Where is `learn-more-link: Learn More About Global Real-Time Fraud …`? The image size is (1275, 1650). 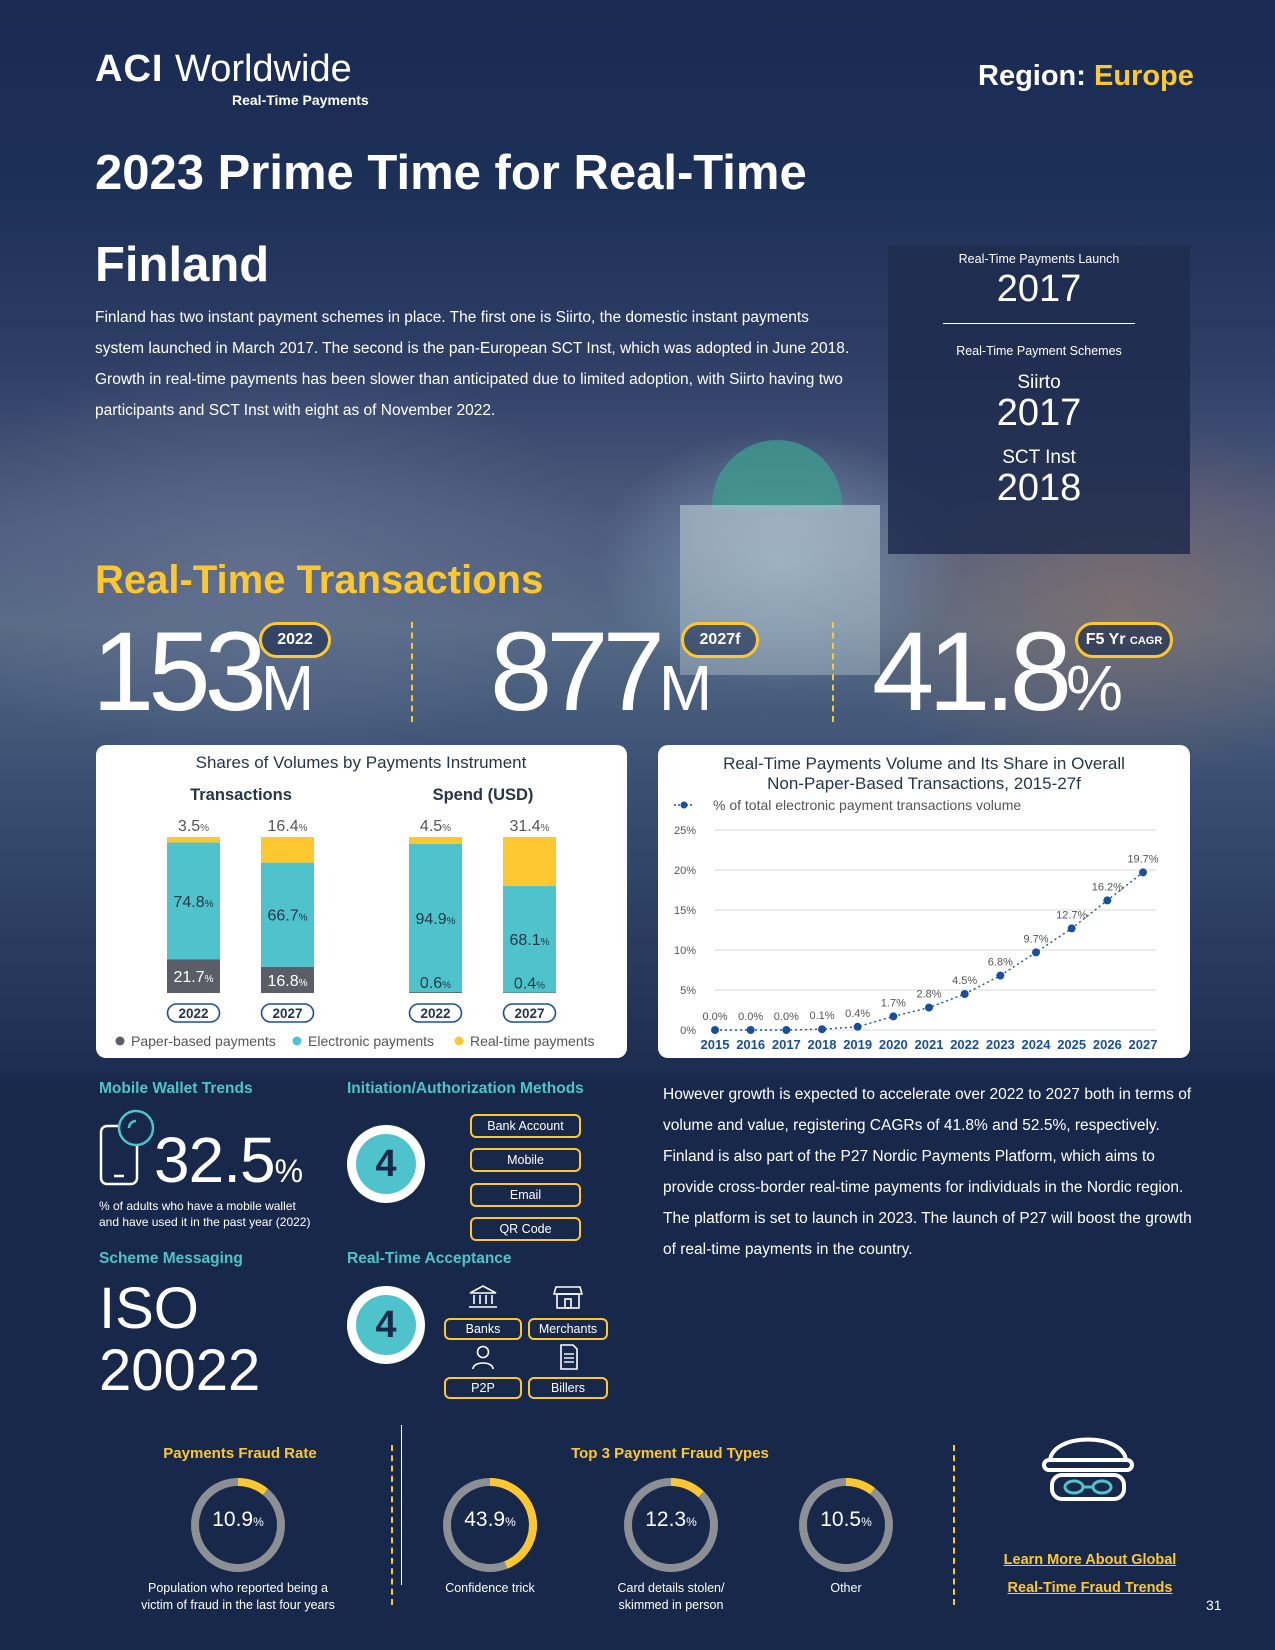
learn-more-link: Learn More About Global Real-Time Fraud … is located at coordinates (1090, 1574).